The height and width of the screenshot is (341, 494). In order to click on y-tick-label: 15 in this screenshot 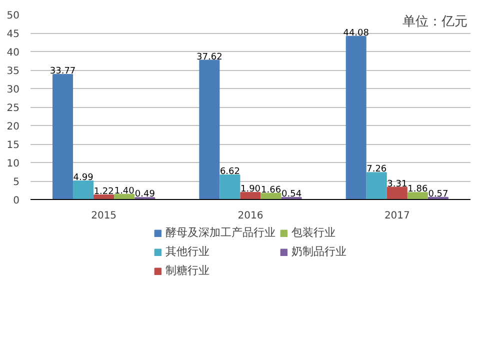, I will do `click(13, 145)`.